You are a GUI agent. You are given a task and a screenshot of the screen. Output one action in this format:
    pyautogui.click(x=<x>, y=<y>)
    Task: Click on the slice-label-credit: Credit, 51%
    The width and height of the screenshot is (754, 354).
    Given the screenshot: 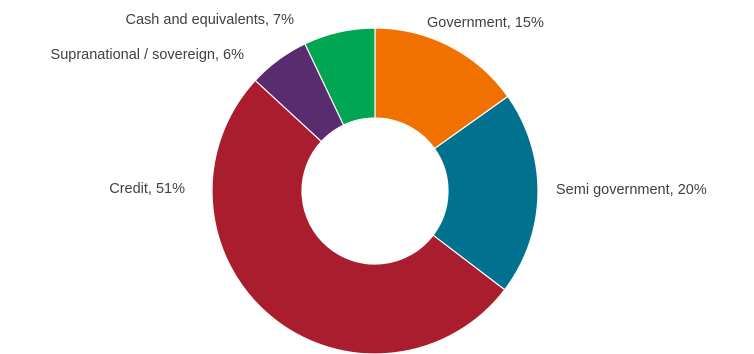 What is the action you would take?
    pyautogui.click(x=147, y=189)
    